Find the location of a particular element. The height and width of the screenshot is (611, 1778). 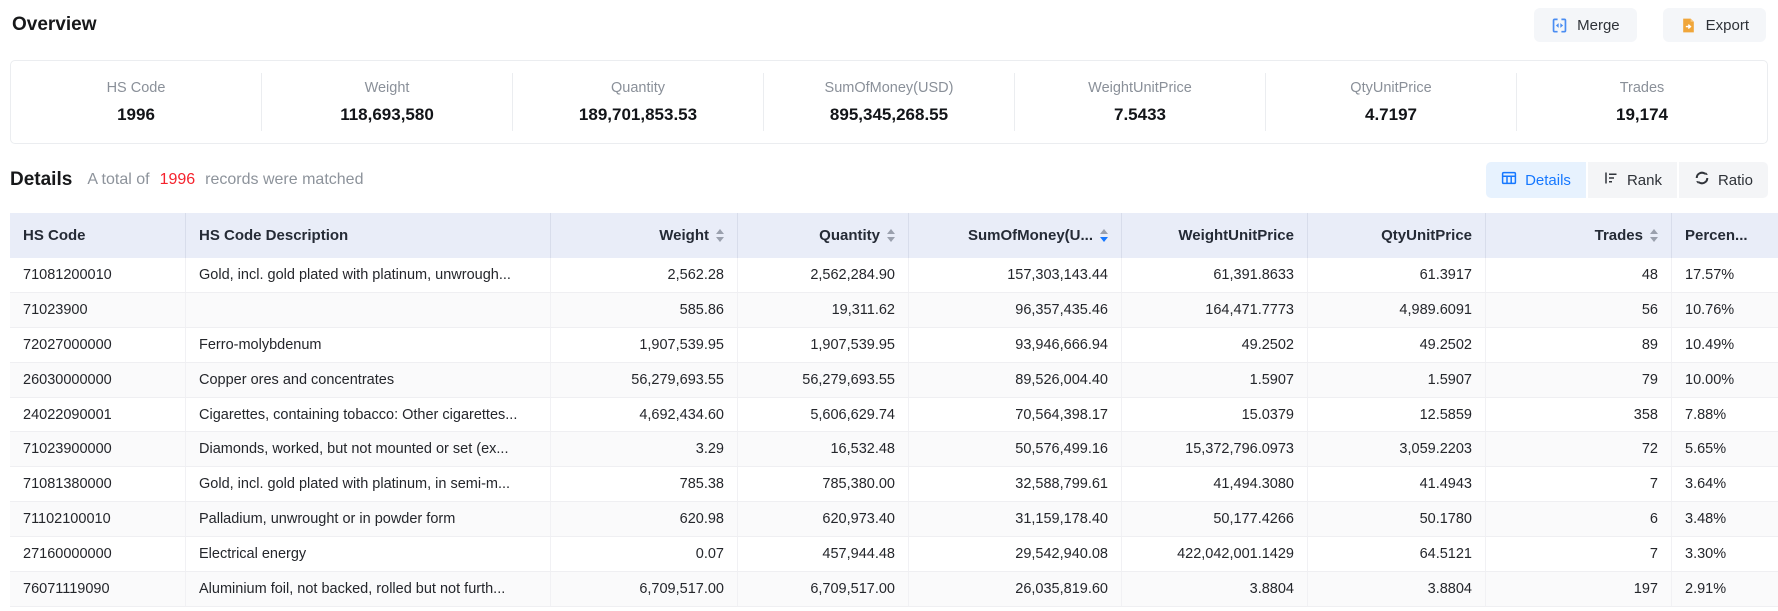

column-label: Quantity is located at coordinates (849, 235).